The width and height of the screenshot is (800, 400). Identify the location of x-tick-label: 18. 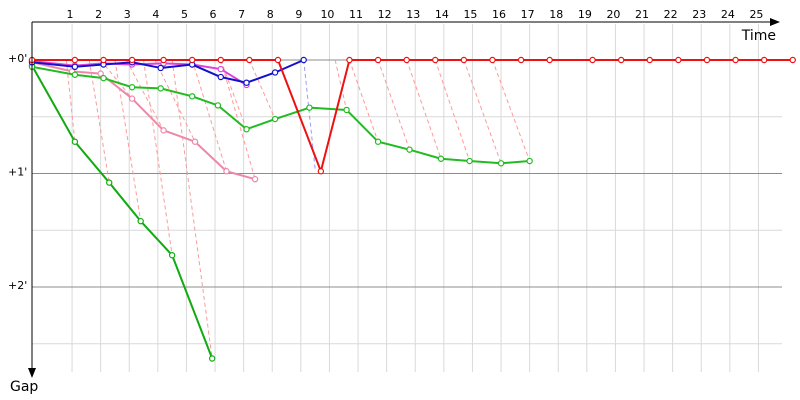
(556, 14).